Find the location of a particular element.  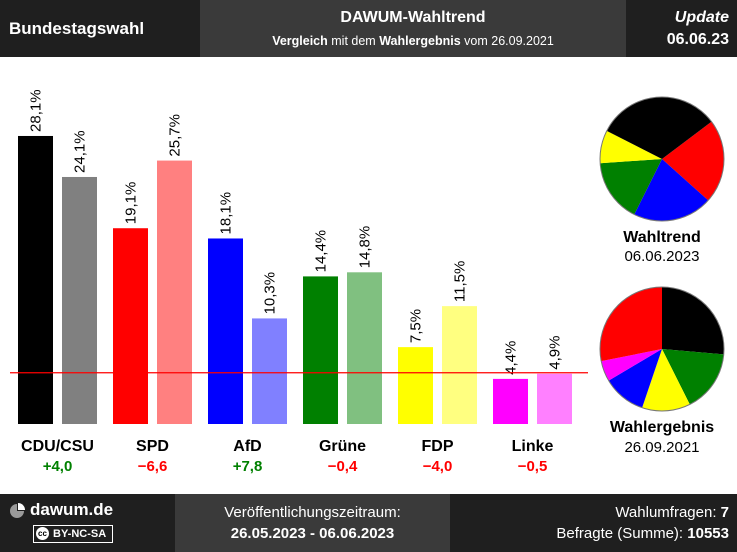

pie-result-title: Wahlergebnis is located at coordinates (662, 427).